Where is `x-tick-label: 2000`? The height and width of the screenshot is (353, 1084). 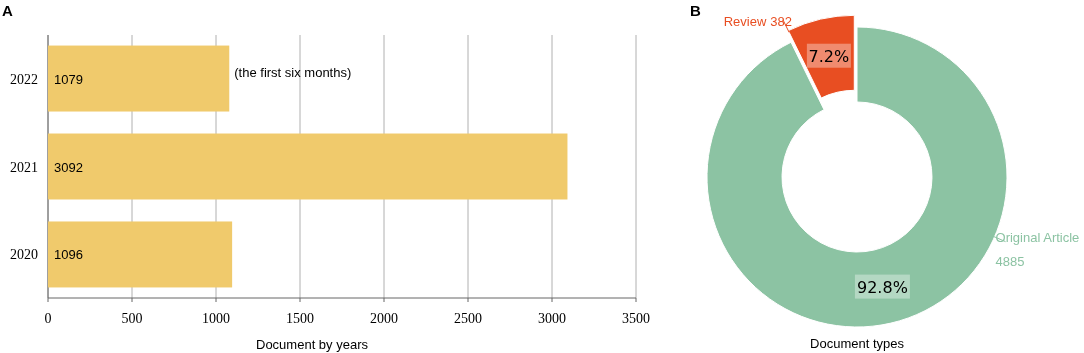 x-tick-label: 2000 is located at coordinates (384, 318).